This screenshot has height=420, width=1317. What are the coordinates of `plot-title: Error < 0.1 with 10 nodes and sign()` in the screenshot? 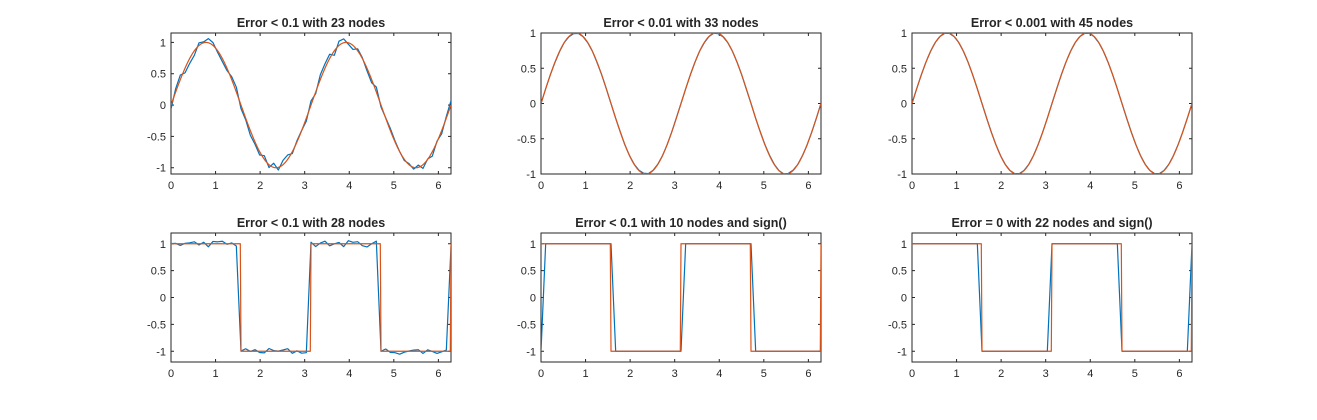 It's located at (681, 223).